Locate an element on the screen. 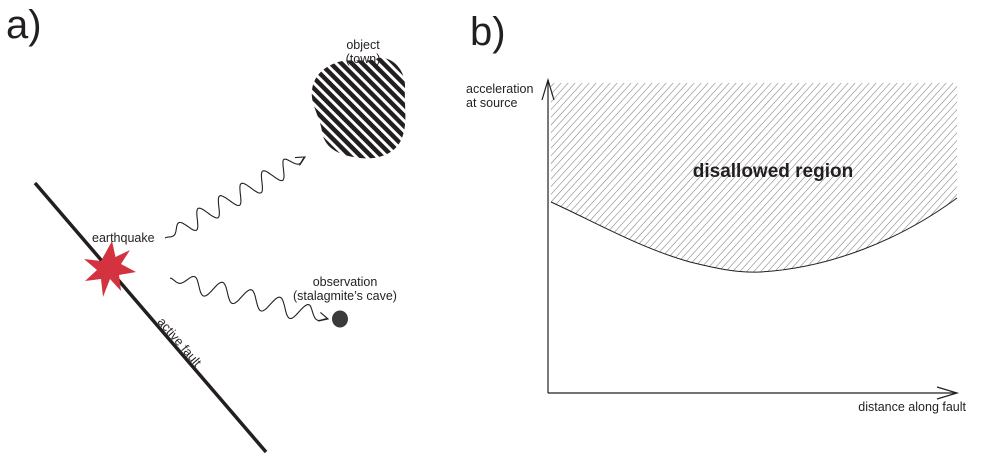 The image size is (981, 460). wave-arrow-to-town is located at coordinates (235, 197).